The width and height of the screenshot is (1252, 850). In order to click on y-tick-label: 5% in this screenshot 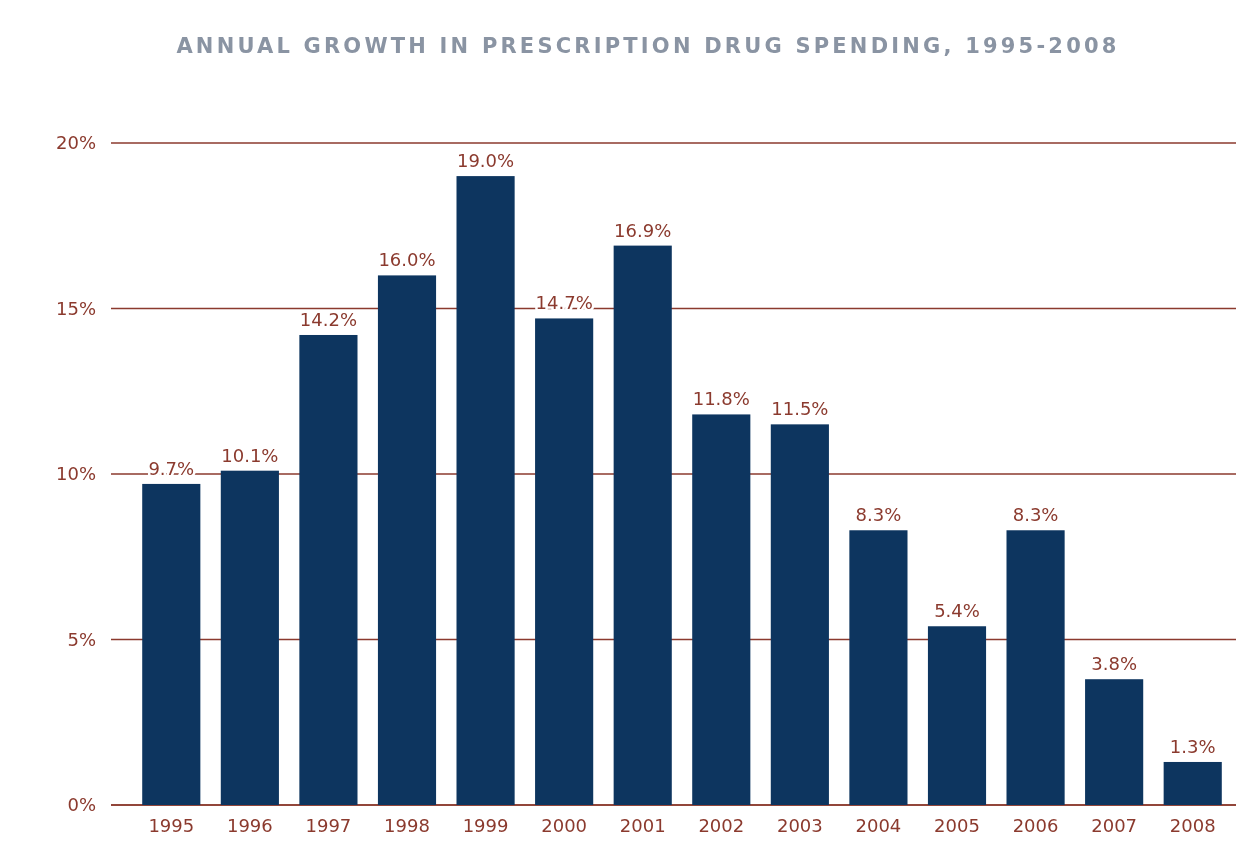, I will do `click(81, 639)`.